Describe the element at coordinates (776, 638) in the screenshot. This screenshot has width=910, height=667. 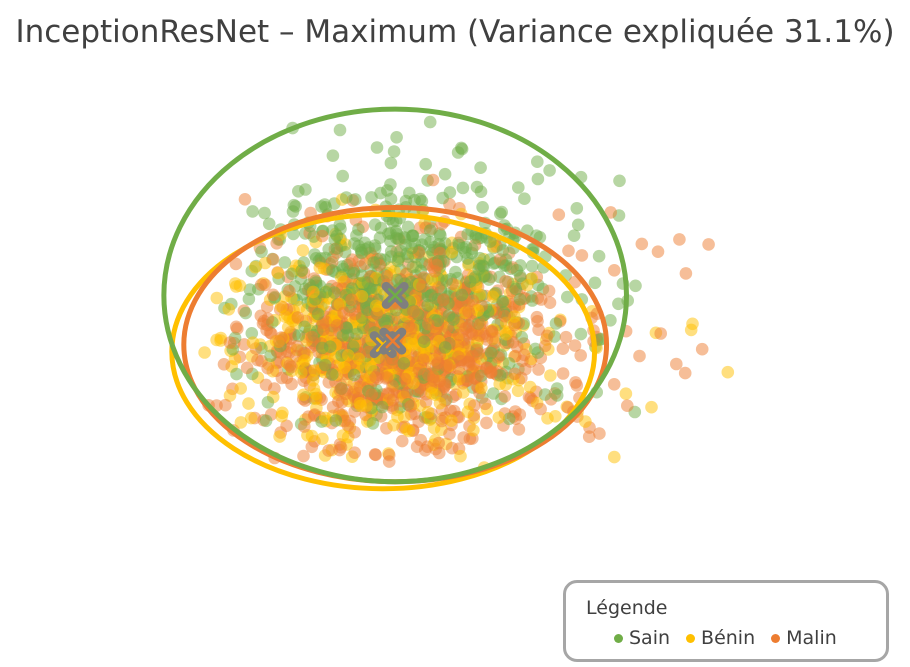
I see `legend-marker-malin` at that location.